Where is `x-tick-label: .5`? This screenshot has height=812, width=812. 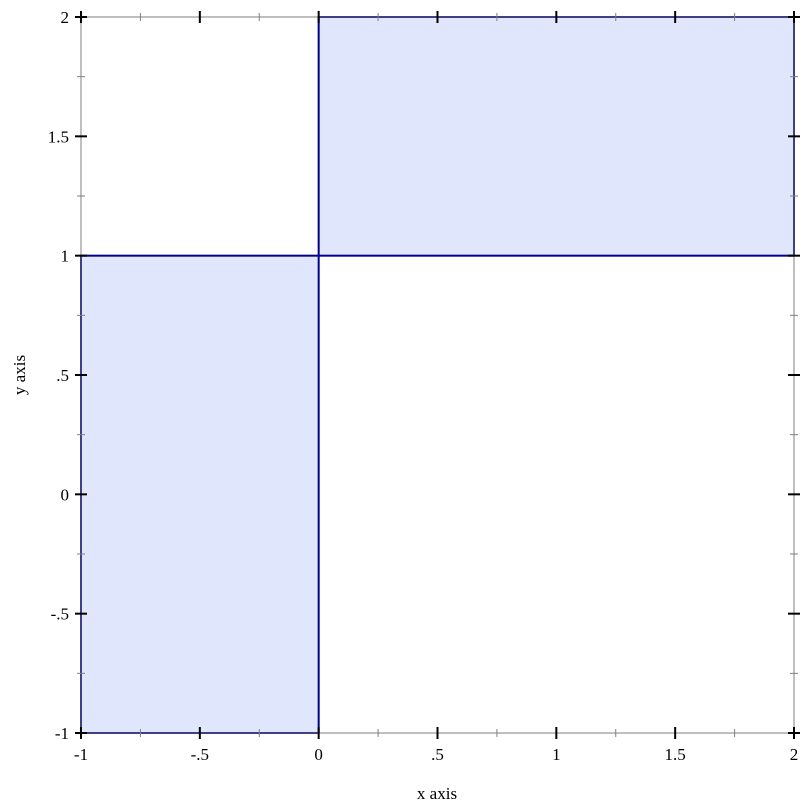
x-tick-label: .5 is located at coordinates (437, 754).